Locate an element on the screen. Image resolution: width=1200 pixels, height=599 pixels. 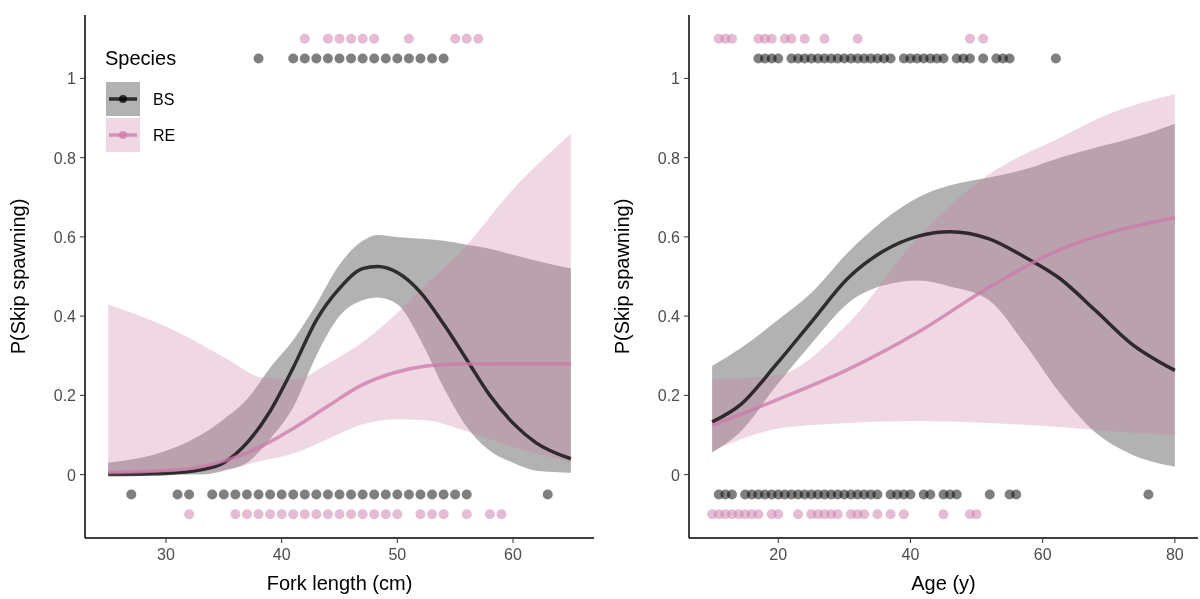
x-tick-label: 50 is located at coordinates (397, 554).